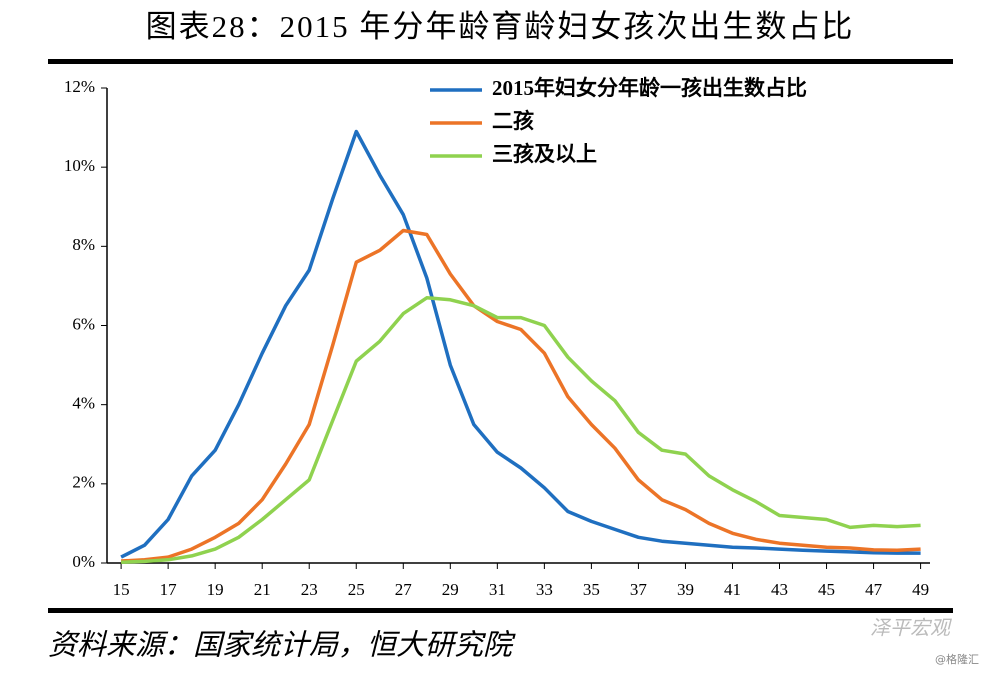 The image size is (1000, 678). Describe the element at coordinates (262, 589) in the screenshot. I see `x-tick-label: 21` at that location.